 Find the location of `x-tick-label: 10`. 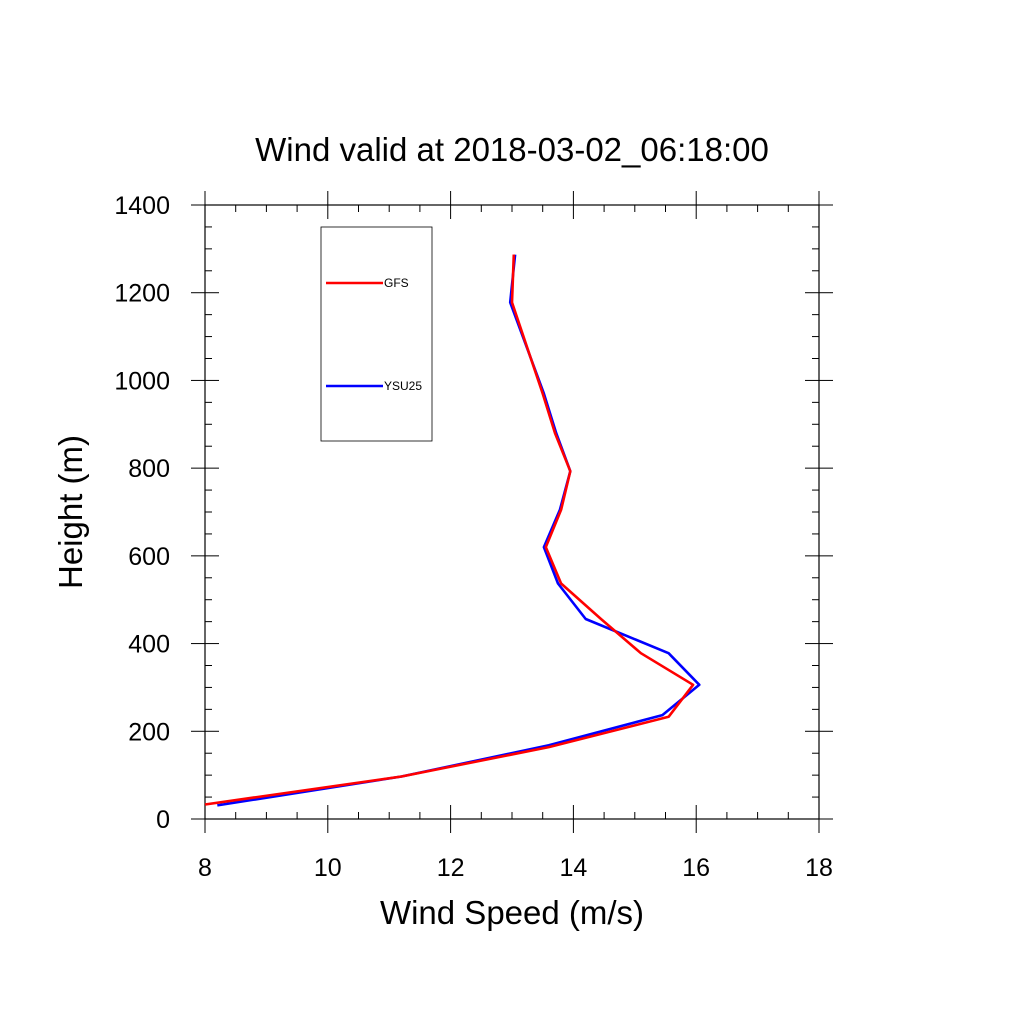

x-tick-label: 10 is located at coordinates (328, 868).